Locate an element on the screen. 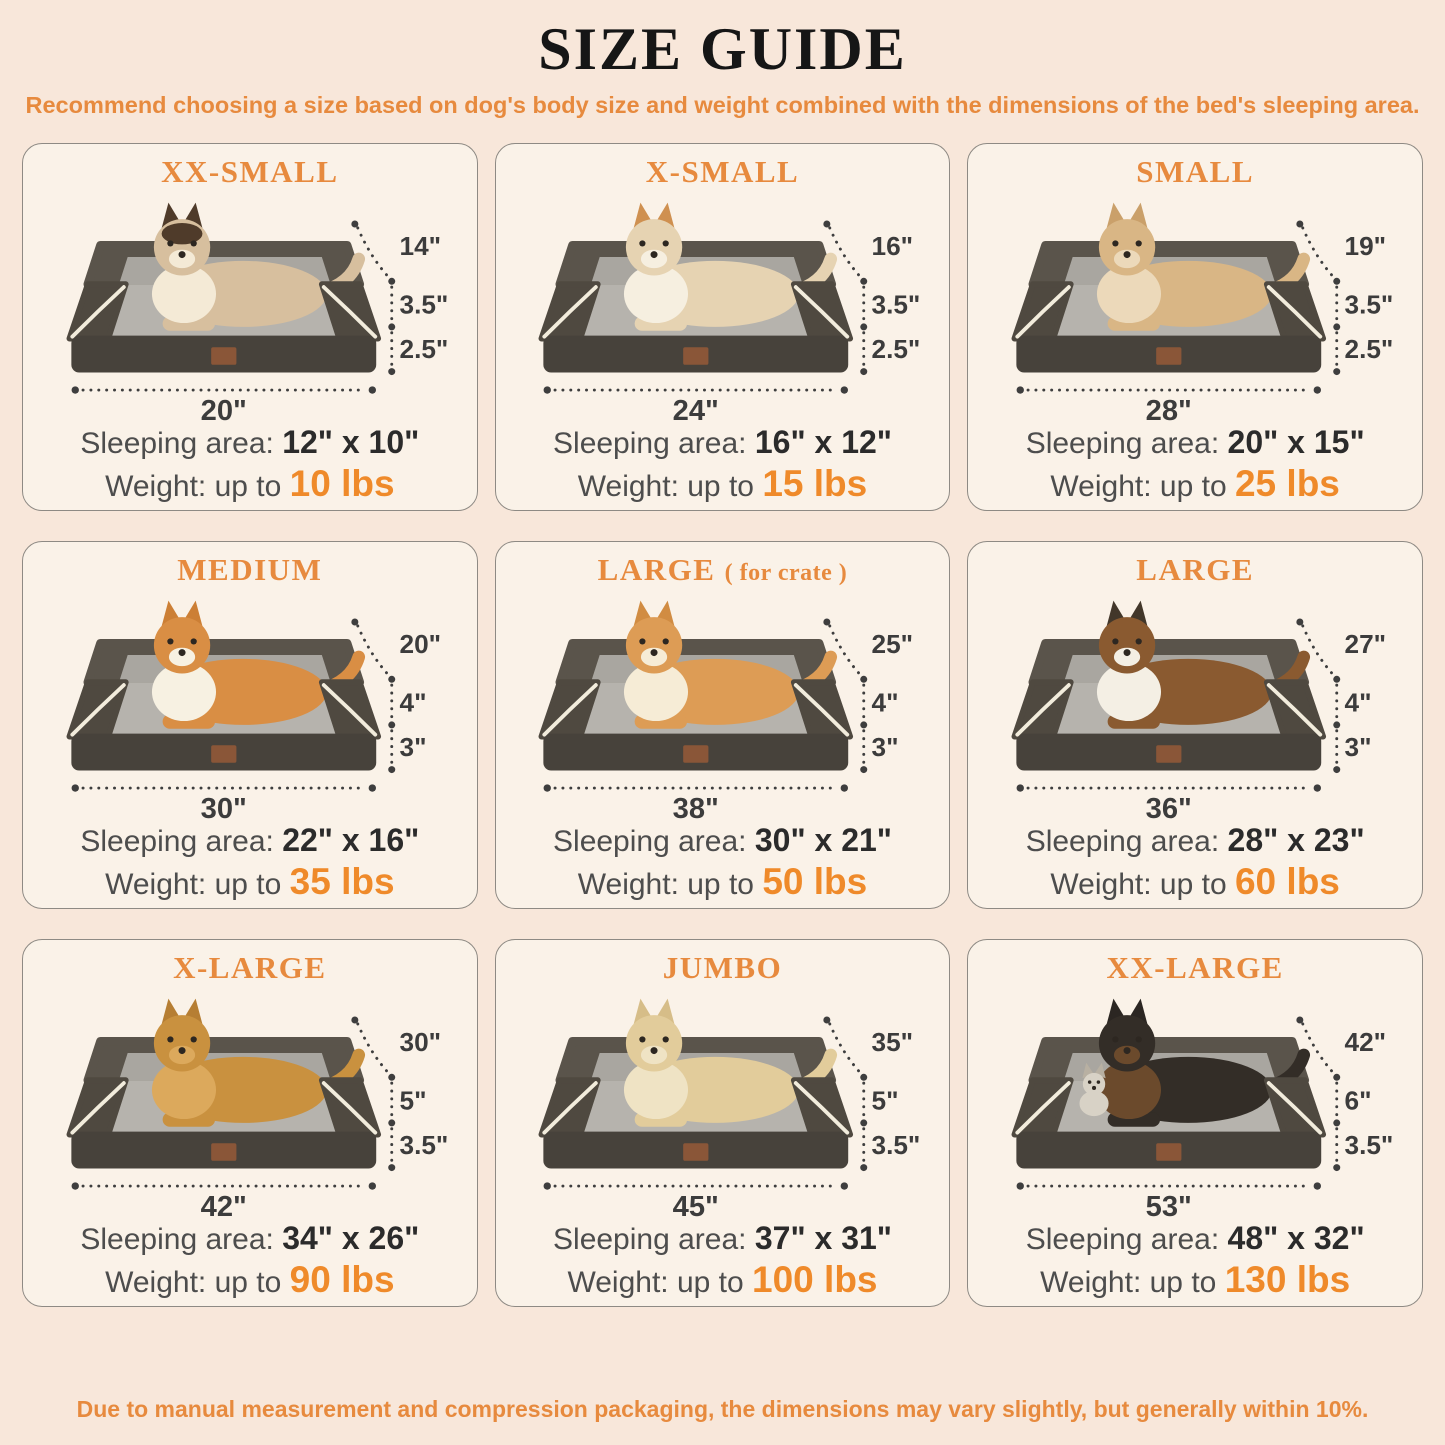 Image resolution: width=1445 pixels, height=1445 pixels. dimension-annotations: 35" 5" 3.5" 45" is located at coordinates (732, 1118).